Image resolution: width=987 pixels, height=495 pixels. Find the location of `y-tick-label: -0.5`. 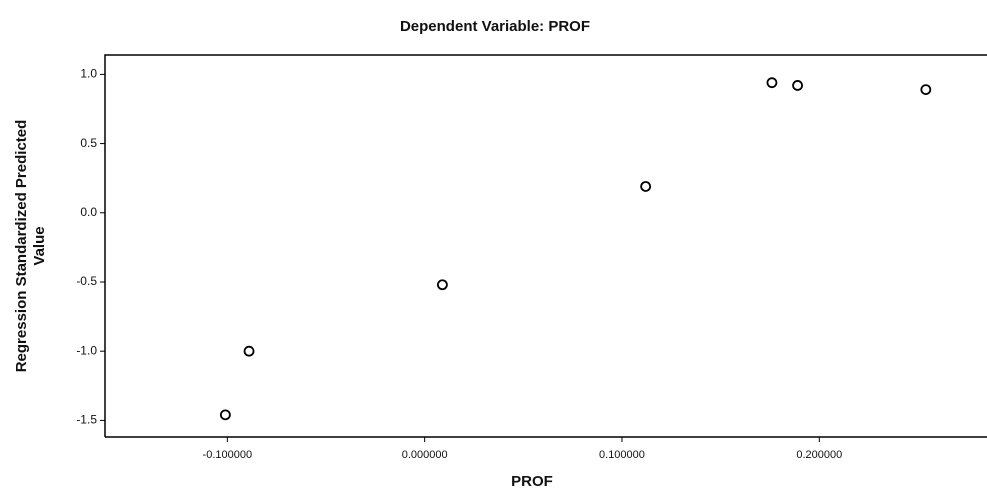

y-tick-label: -0.5 is located at coordinates (86, 281).